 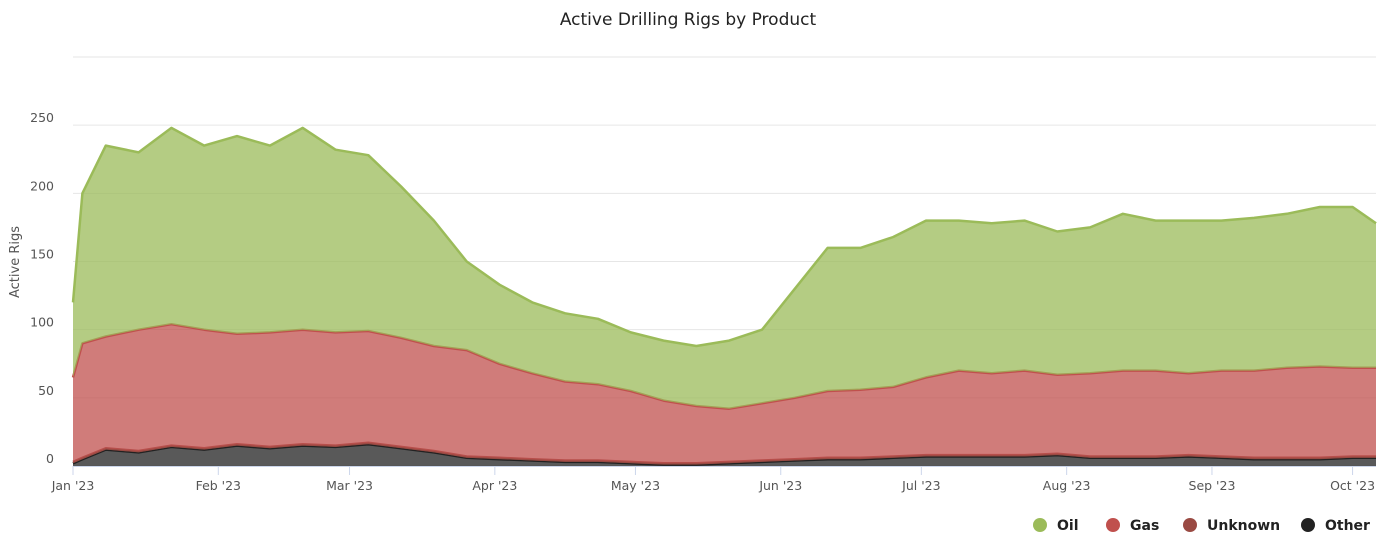 I want to click on x-tick-label: Feb '23, so click(x=218, y=485).